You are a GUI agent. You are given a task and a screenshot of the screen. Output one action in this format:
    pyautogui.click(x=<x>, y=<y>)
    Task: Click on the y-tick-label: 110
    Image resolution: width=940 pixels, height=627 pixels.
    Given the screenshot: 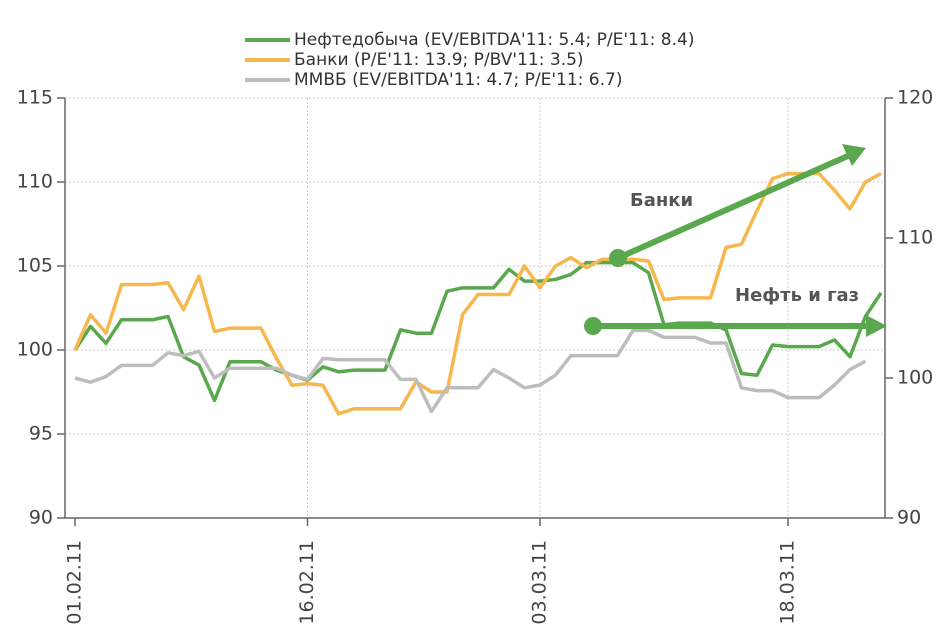 What is the action you would take?
    pyautogui.click(x=35, y=182)
    